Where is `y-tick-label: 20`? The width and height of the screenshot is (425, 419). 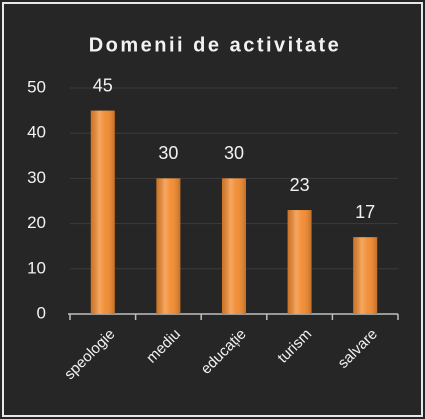
y-tick-label: 20 is located at coordinates (36, 222).